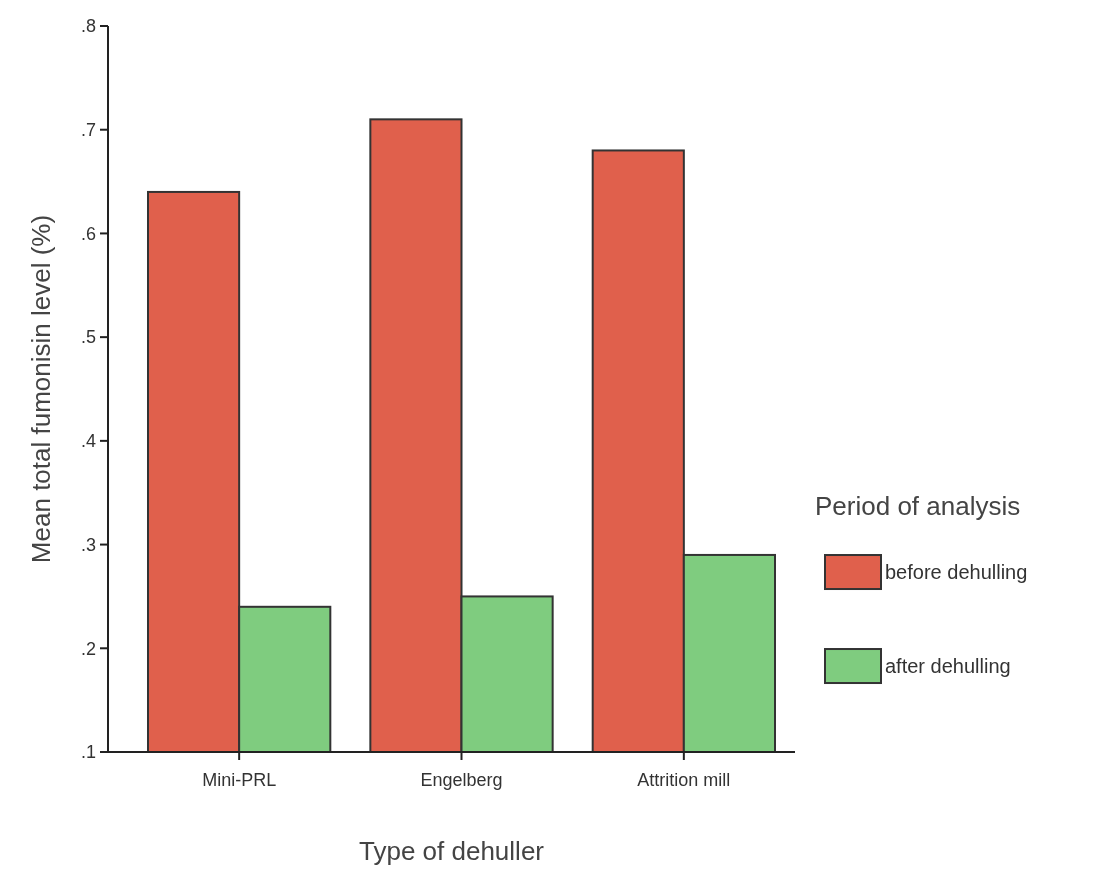  I want to click on y-tick-label: .2, so click(88, 648).